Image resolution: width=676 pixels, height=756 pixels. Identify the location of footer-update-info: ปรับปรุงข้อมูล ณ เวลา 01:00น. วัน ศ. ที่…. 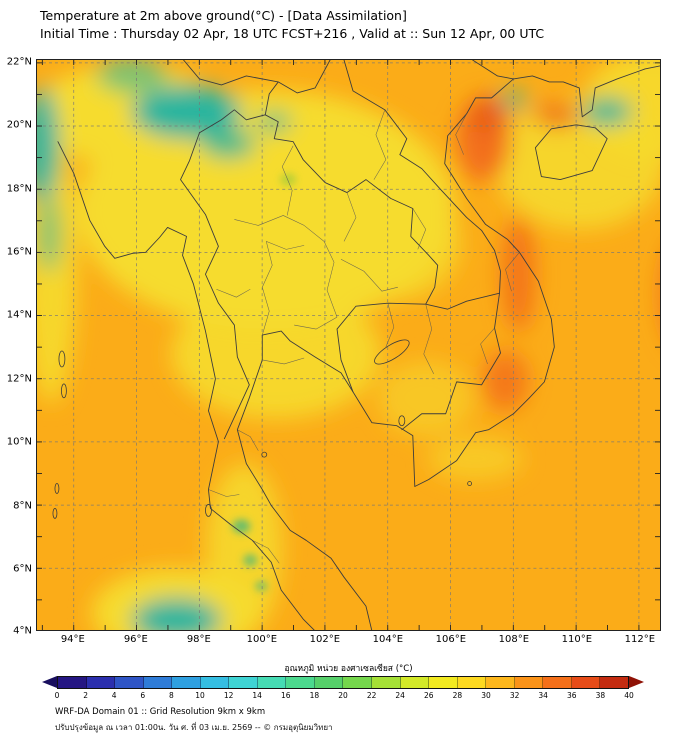
(194, 727).